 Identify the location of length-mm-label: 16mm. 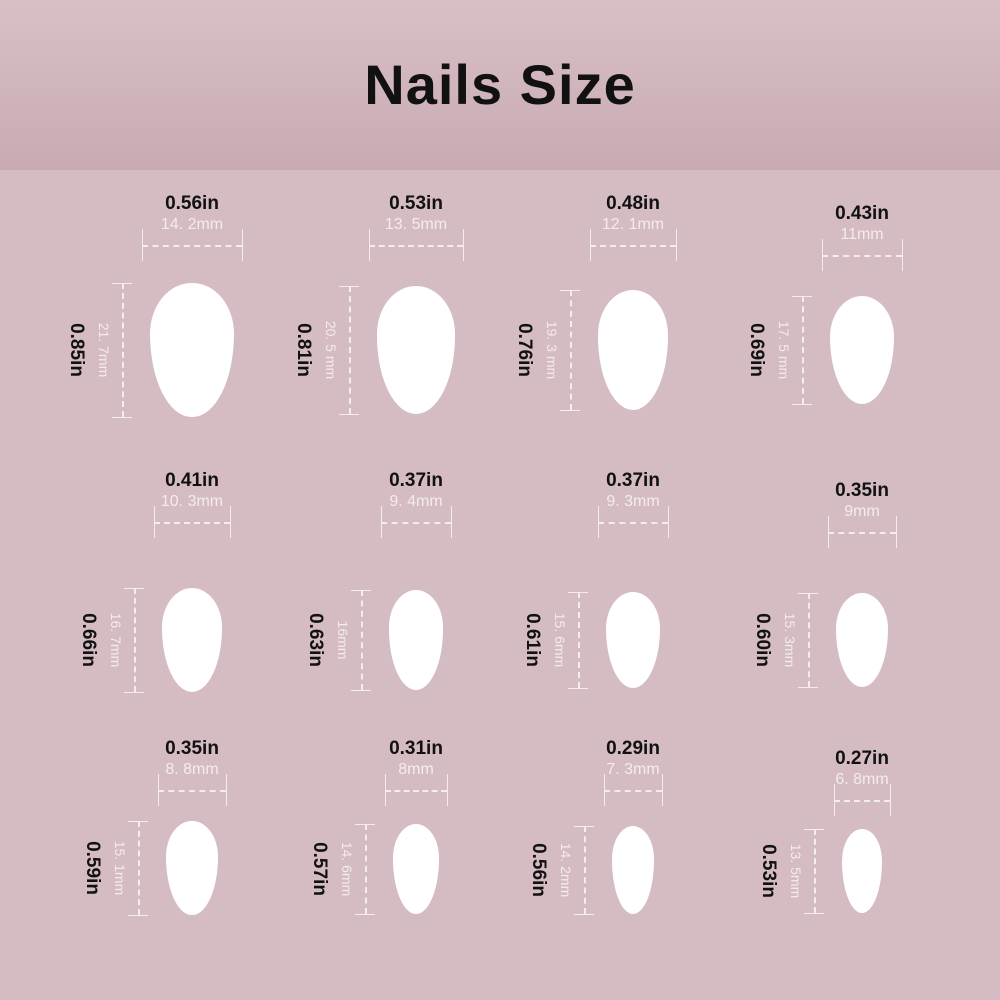
(342, 640).